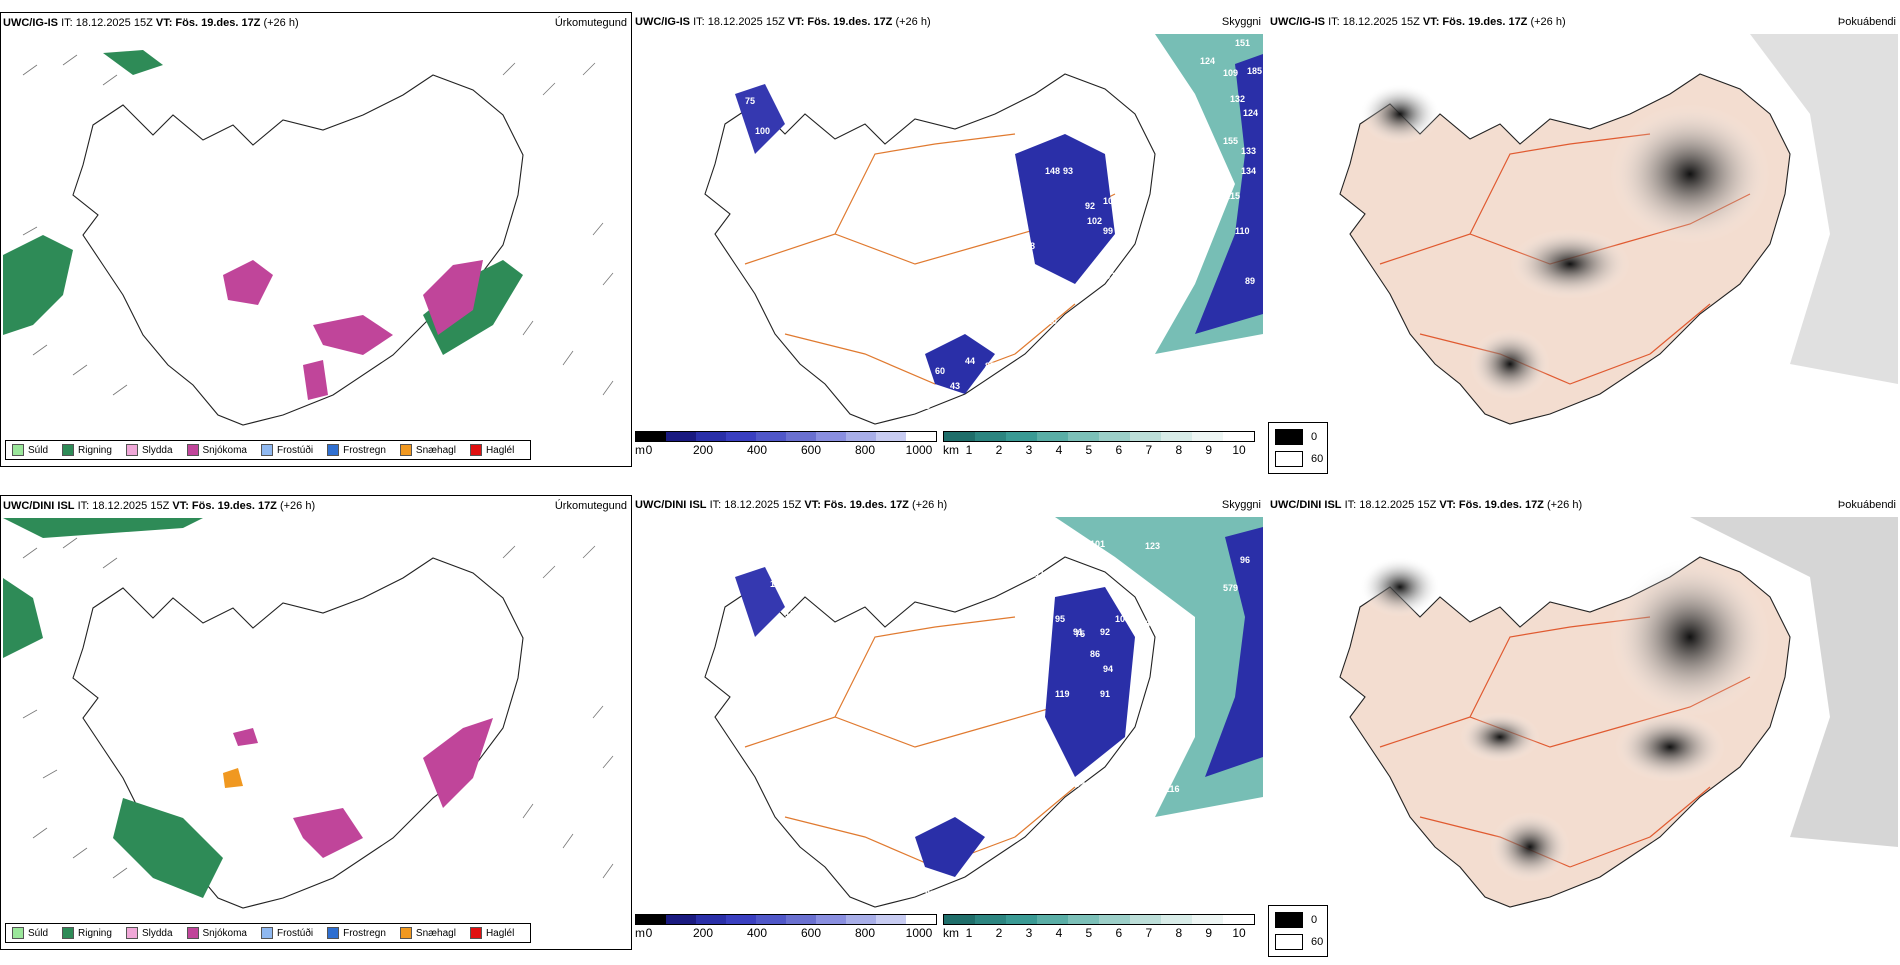 This screenshot has width=1900, height=965. Describe the element at coordinates (792, 614) in the screenshot. I see `ceiling-value-label: 107` at that location.